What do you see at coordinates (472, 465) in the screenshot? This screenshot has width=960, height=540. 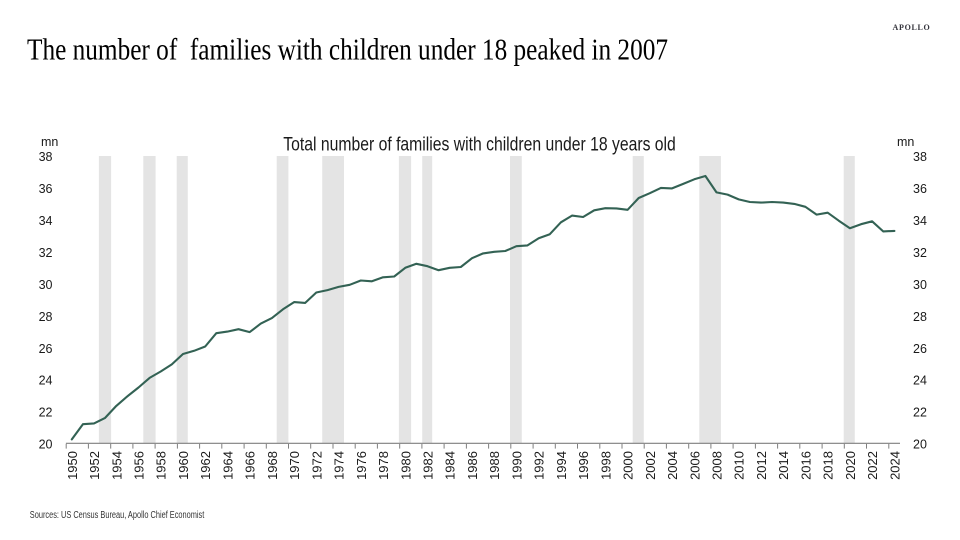 I see `svg-text: 1986` at bounding box center [472, 465].